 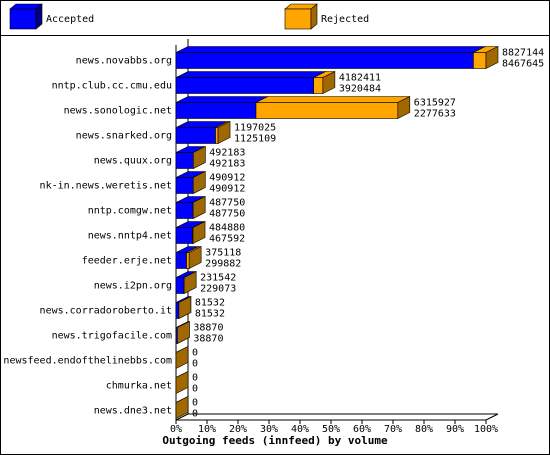 I want to click on total-label: 492183, so click(x=227, y=153).